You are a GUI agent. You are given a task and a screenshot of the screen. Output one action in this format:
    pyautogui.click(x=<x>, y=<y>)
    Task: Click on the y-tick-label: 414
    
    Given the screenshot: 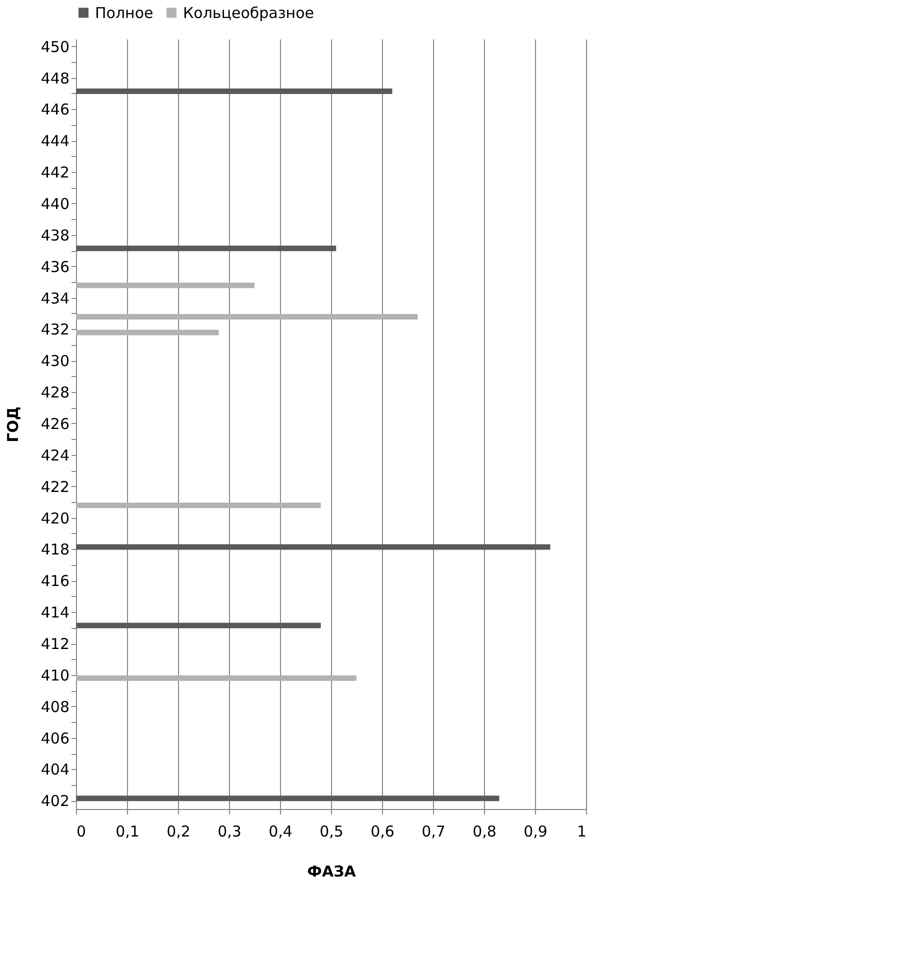 What is the action you would take?
    pyautogui.click(x=55, y=613)
    